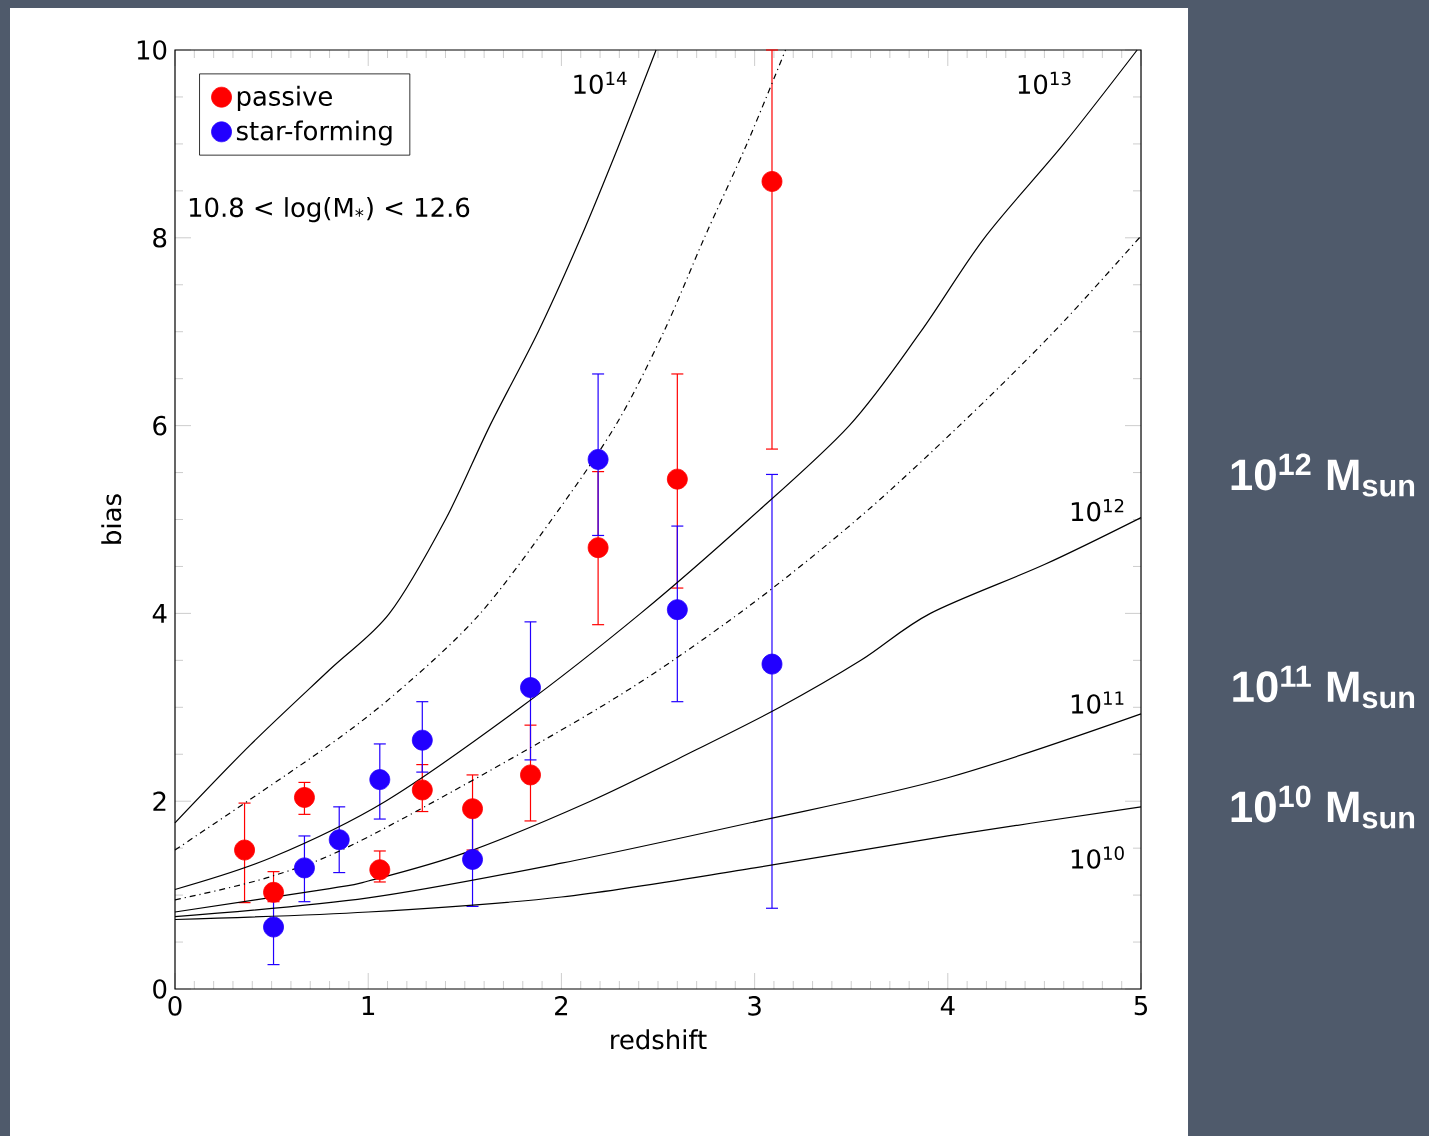  What do you see at coordinates (659, 1039) in the screenshot?
I see `x-axis-title: redshift` at bounding box center [659, 1039].